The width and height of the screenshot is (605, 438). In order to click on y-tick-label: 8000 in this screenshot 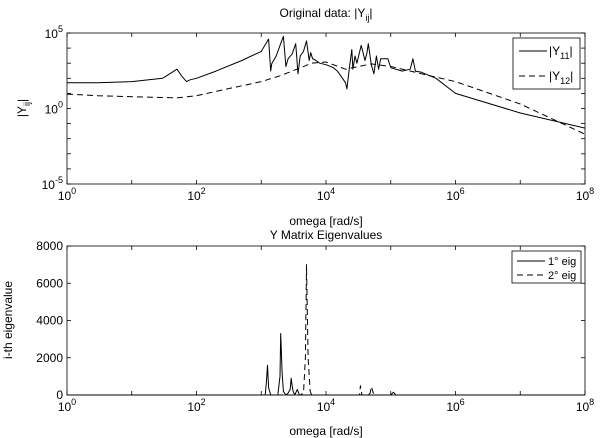, I will do `click(49, 246)`.